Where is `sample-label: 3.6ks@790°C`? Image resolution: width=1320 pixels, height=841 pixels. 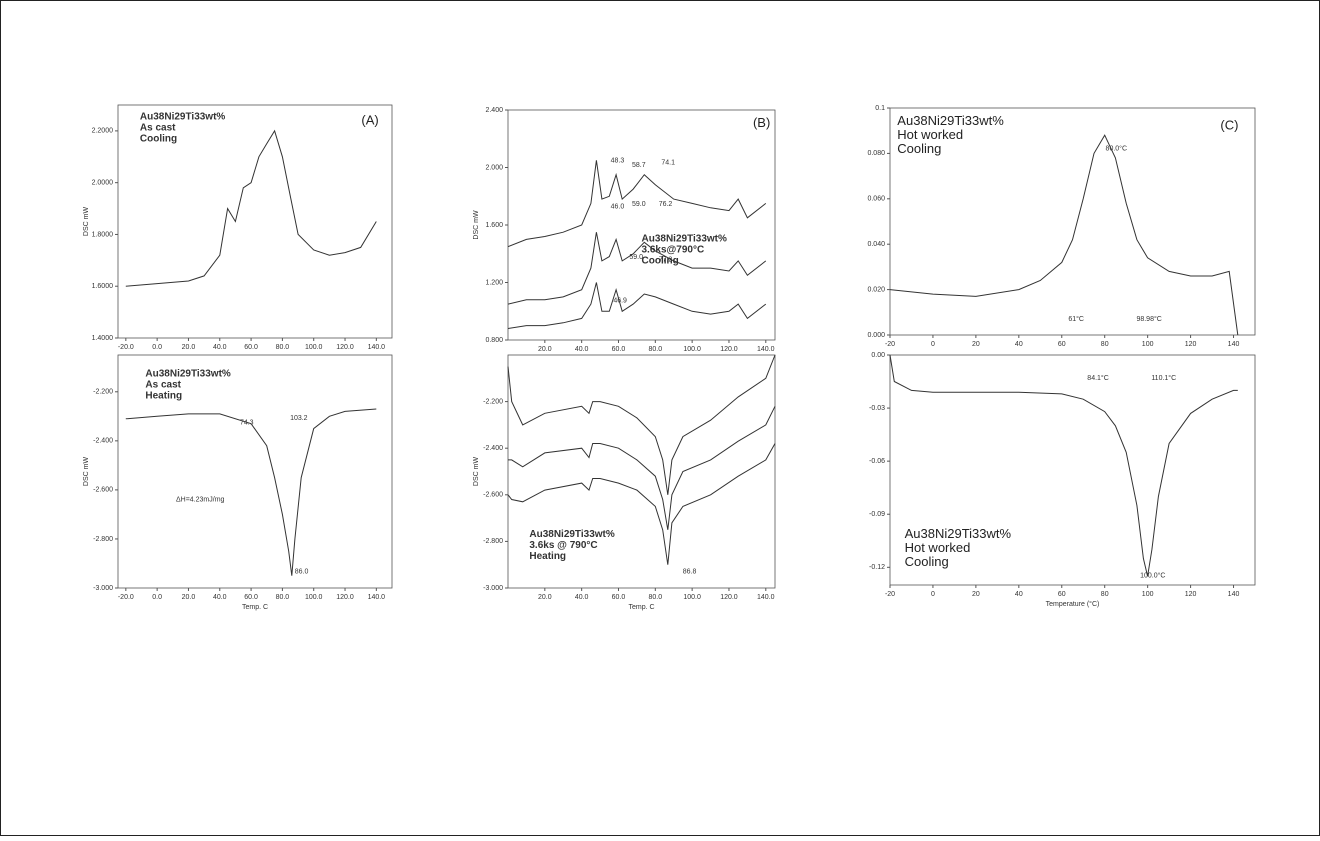 sample-label: 3.6ks@790°C is located at coordinates (673, 249).